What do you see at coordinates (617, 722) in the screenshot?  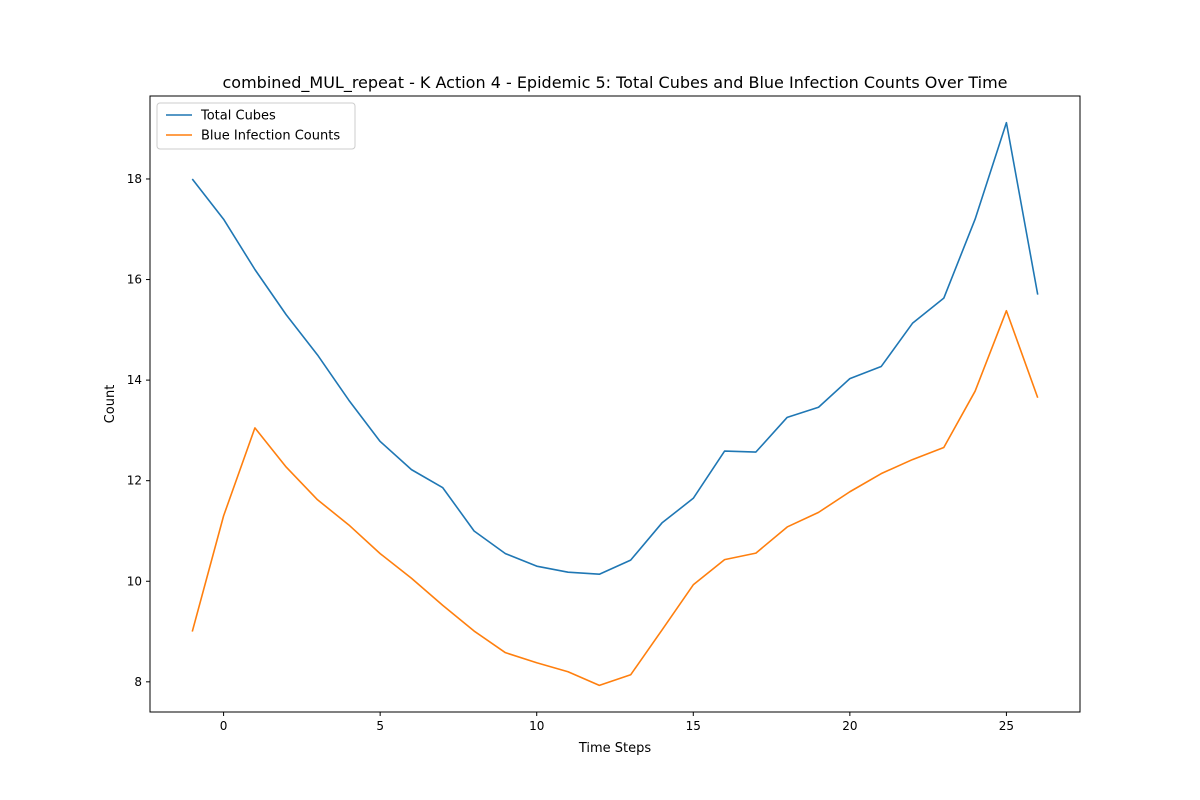 I see `x-axis-ticks: 0 5 10 15 20 25` at bounding box center [617, 722].